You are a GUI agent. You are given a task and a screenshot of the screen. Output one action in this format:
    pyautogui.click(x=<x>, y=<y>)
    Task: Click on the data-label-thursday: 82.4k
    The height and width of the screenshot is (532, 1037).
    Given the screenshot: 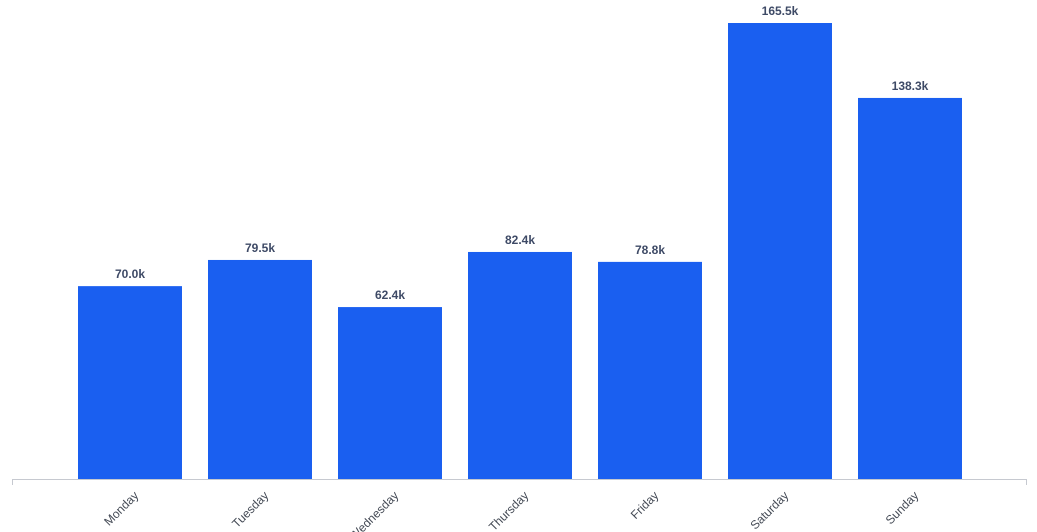 What is the action you would take?
    pyautogui.click(x=520, y=240)
    